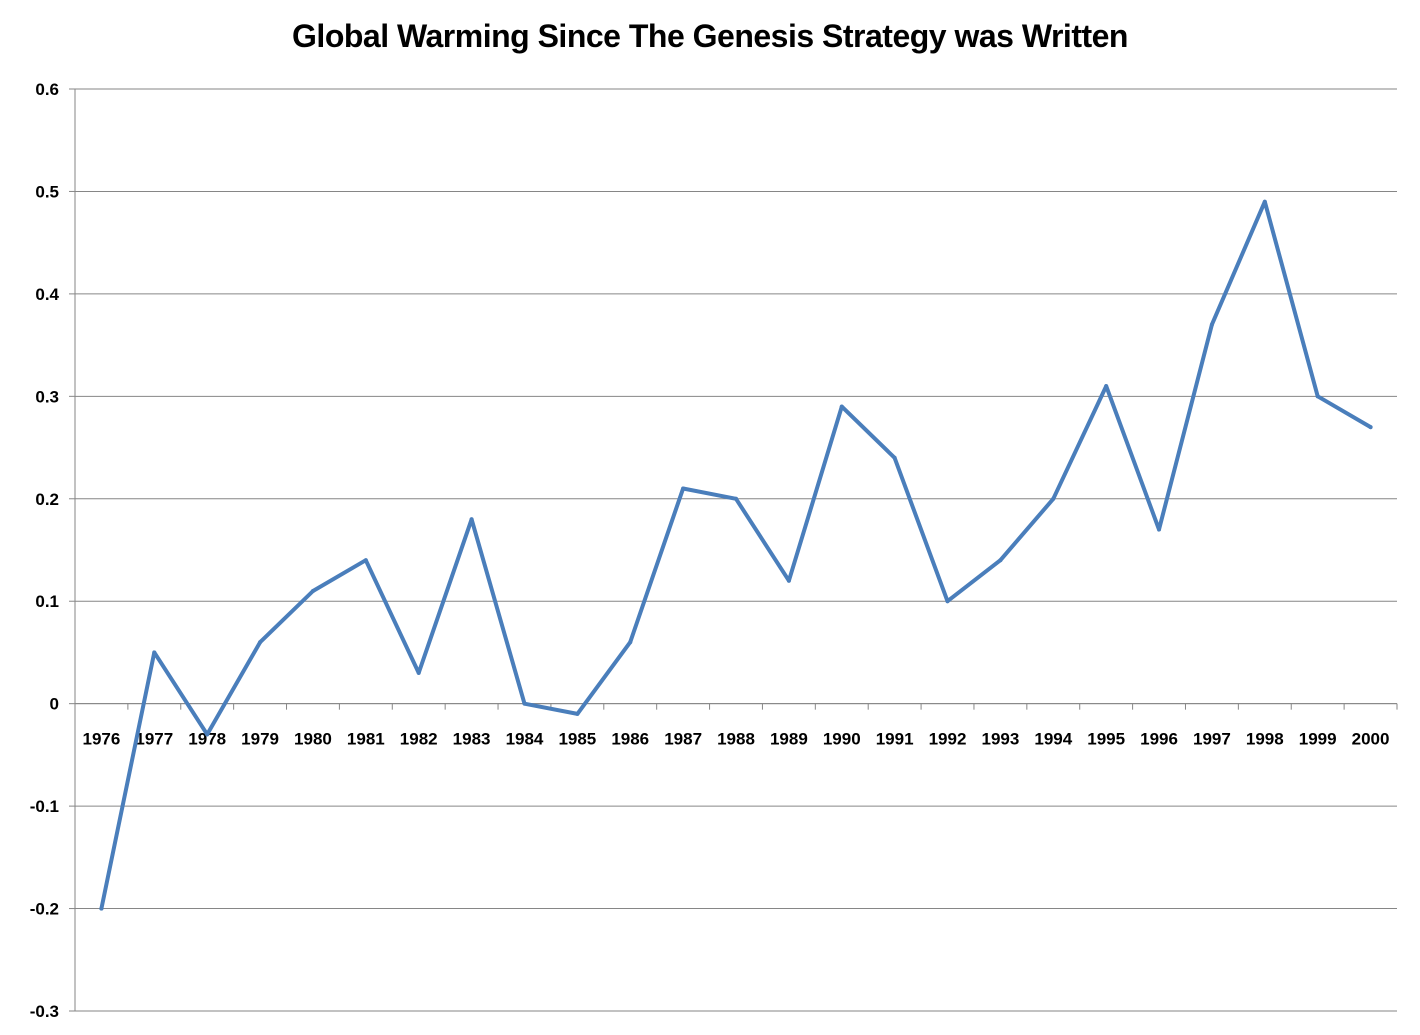 The height and width of the screenshot is (1035, 1420). I want to click on x-tick-label: 1980, so click(313, 739).